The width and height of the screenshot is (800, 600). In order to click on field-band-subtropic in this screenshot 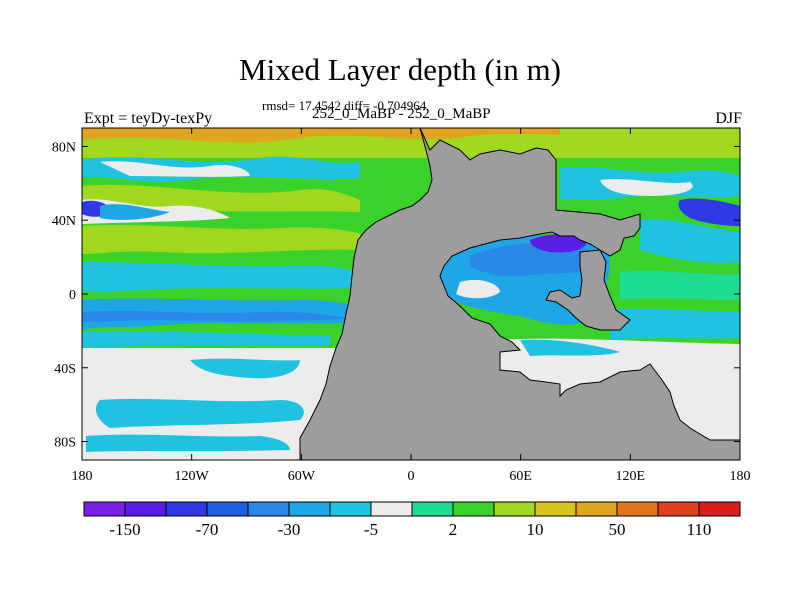, I will do `click(221, 239)`.